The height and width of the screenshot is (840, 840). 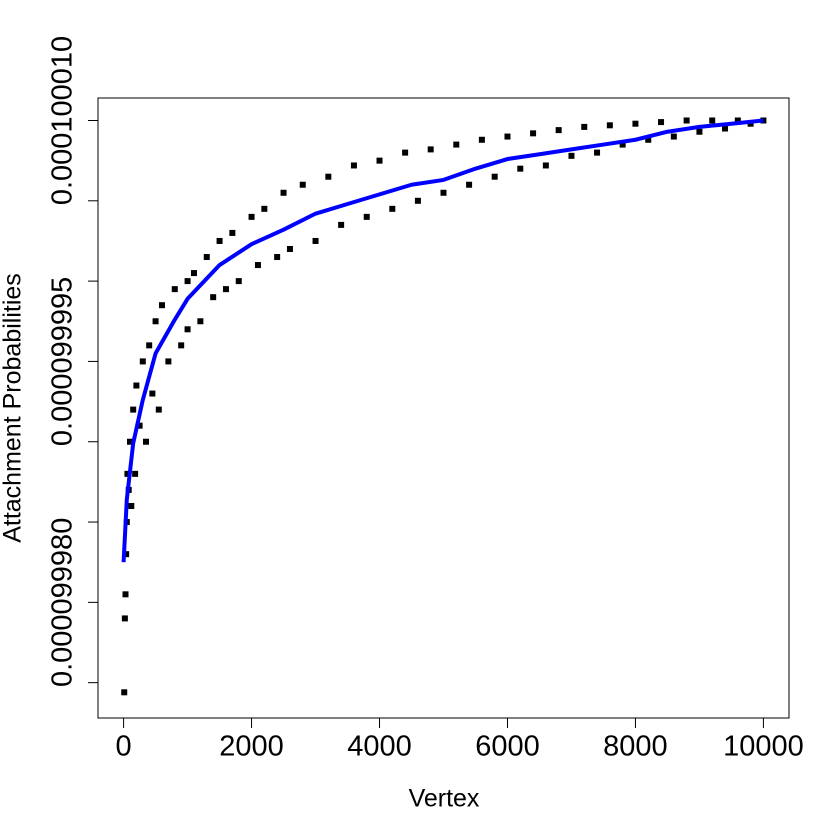 I want to click on y-tick-label: 0.000100010, so click(x=63, y=120).